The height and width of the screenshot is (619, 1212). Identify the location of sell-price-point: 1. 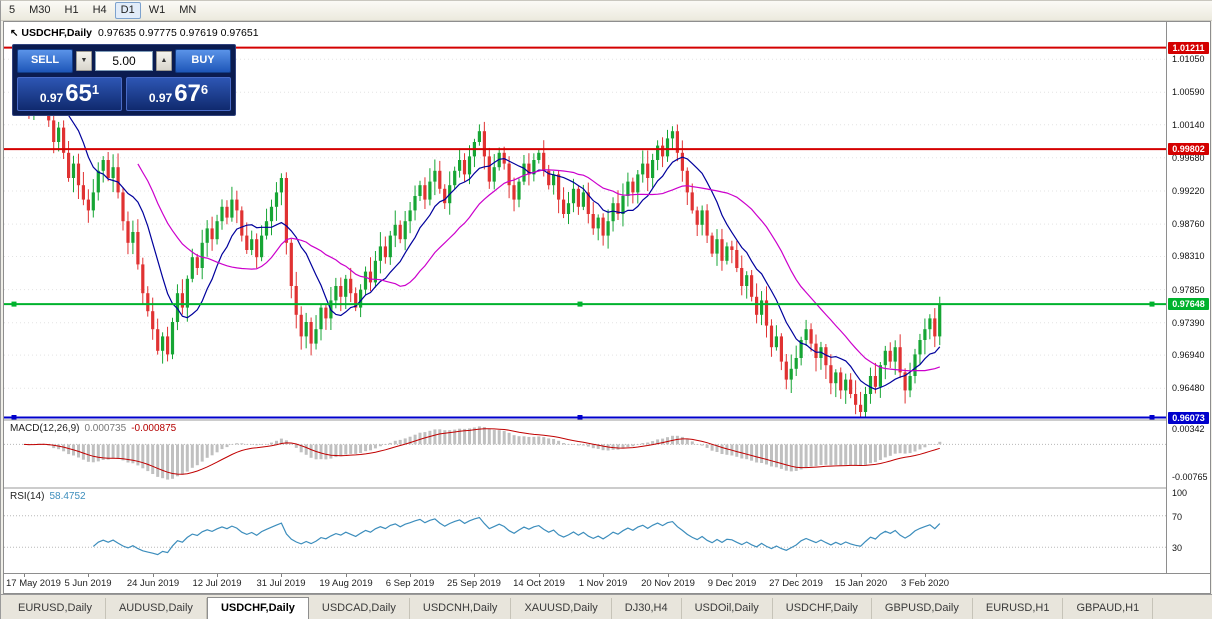
(95, 89).